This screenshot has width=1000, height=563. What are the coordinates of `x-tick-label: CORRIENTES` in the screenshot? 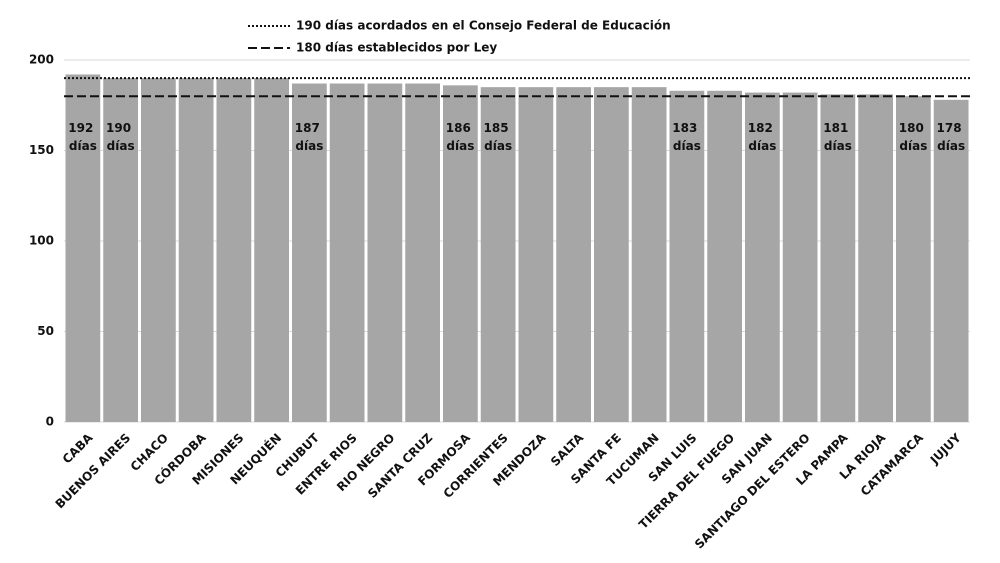 It's located at (476, 466).